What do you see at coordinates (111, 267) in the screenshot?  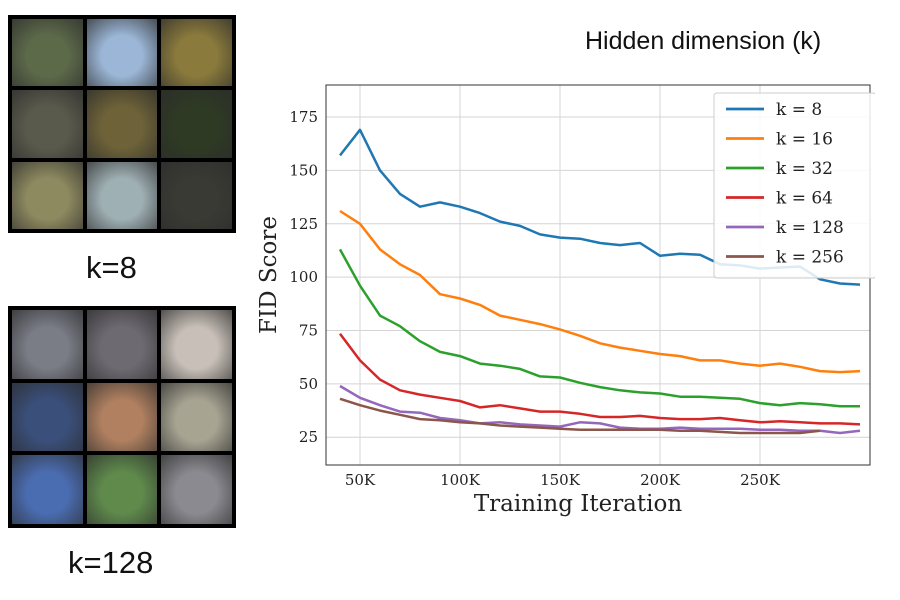 I see `k8-caption: k=8` at bounding box center [111, 267].